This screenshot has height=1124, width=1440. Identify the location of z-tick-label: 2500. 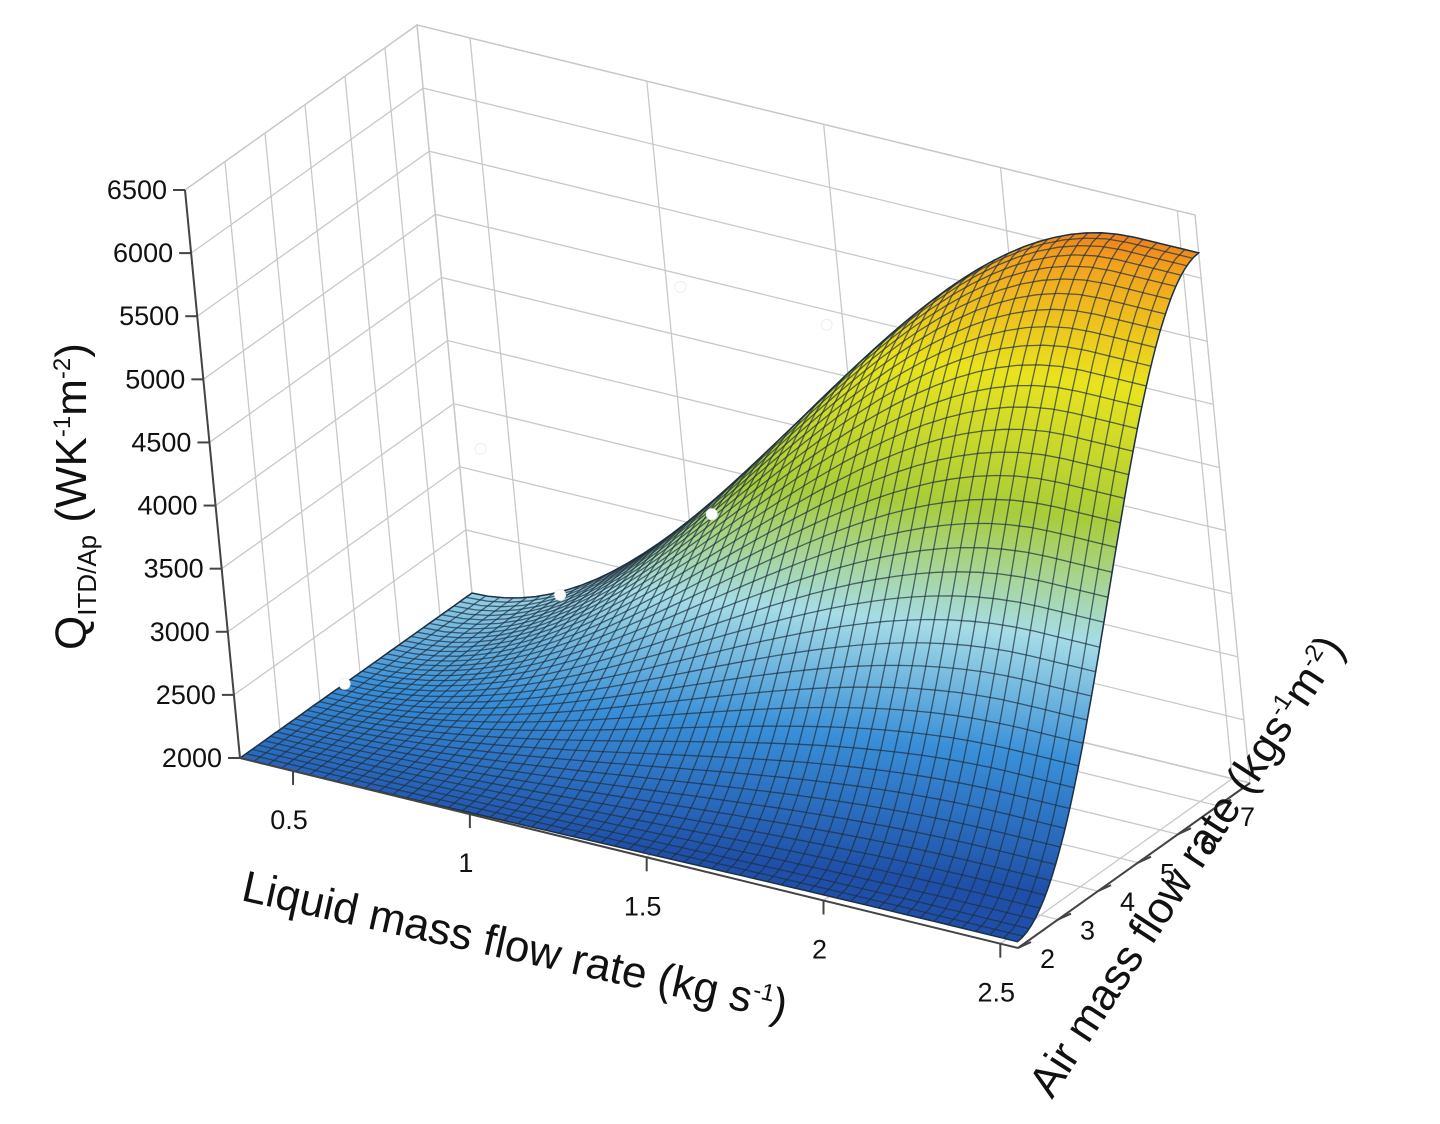
(186, 695).